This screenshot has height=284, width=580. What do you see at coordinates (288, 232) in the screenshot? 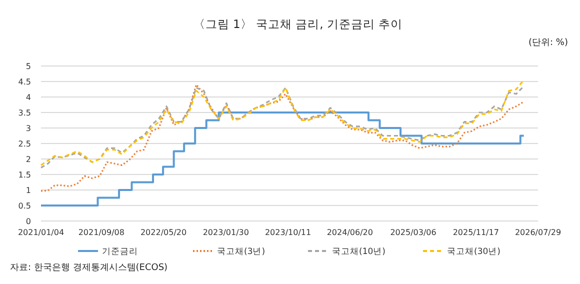
I see `x-tick-label: 2023/10/11` at bounding box center [288, 232].